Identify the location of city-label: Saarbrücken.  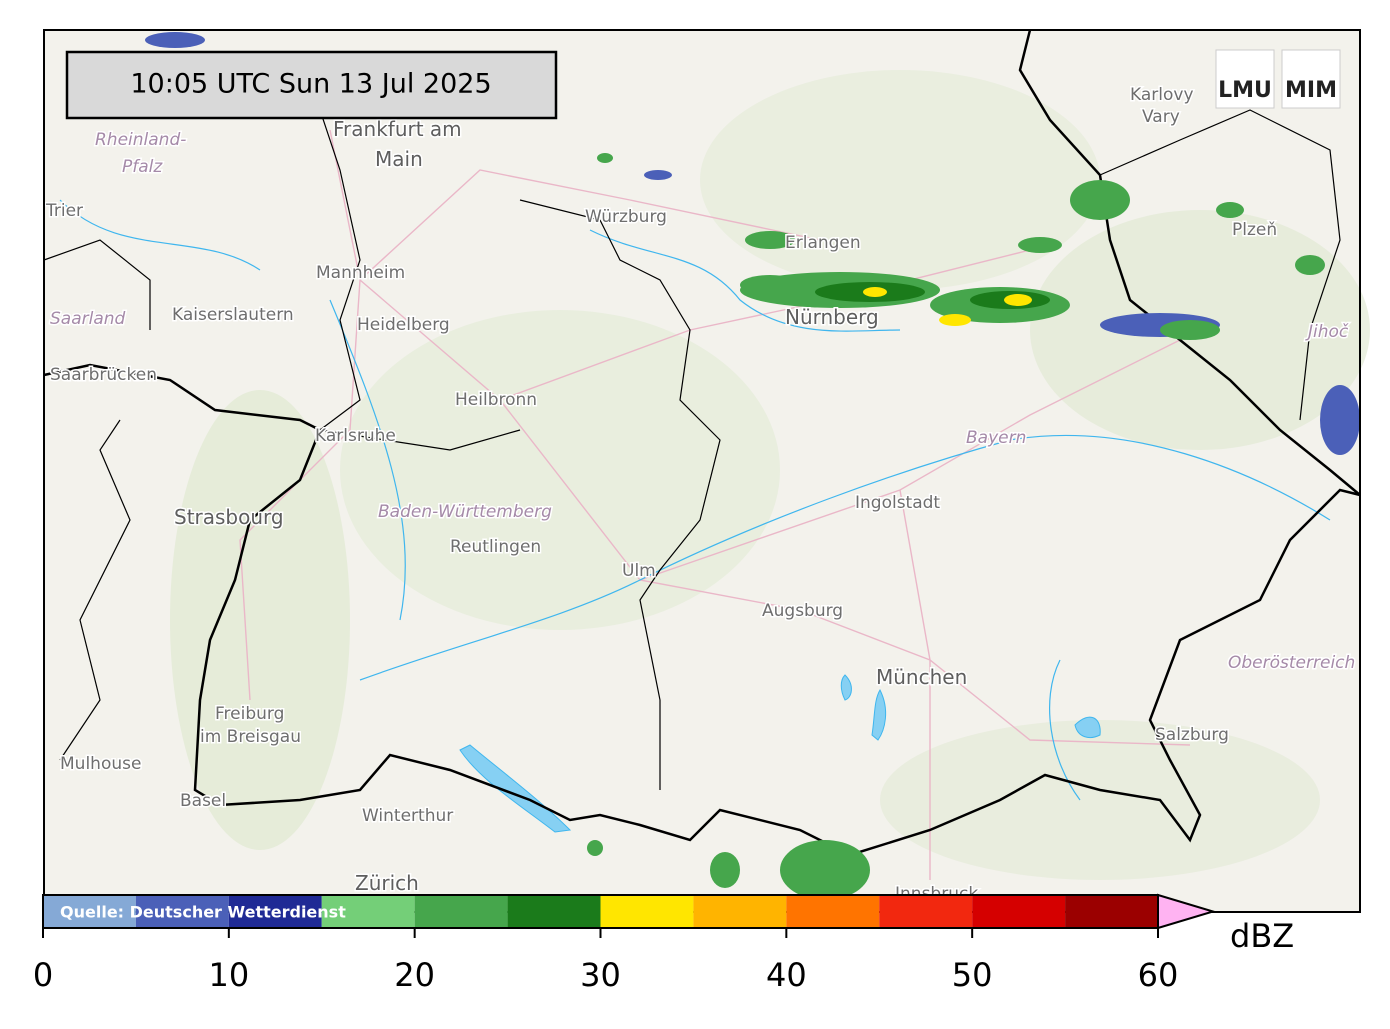
(103, 375).